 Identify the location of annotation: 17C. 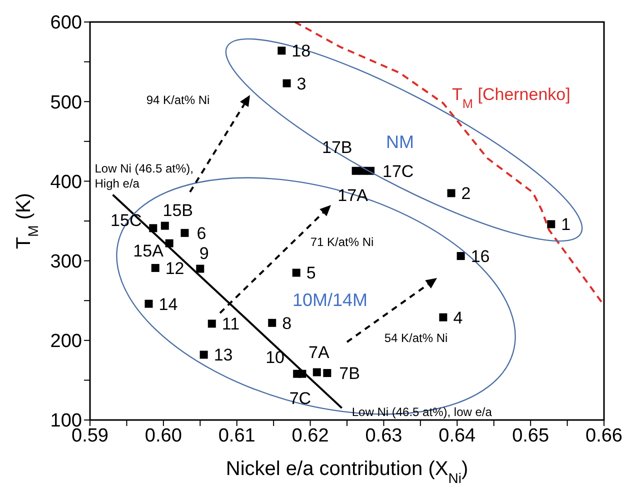
(398, 170).